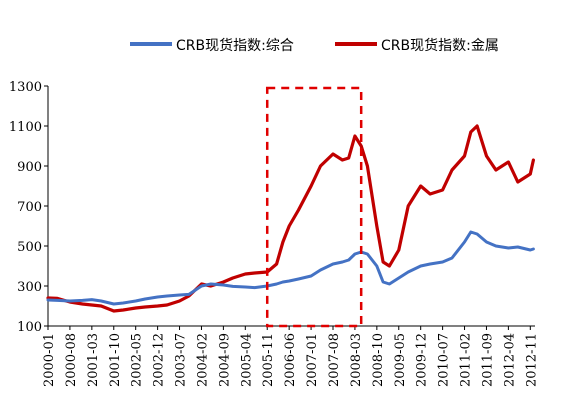 The height and width of the screenshot is (403, 586). I want to click on x-tick-label: 2001-03, so click(93, 360).